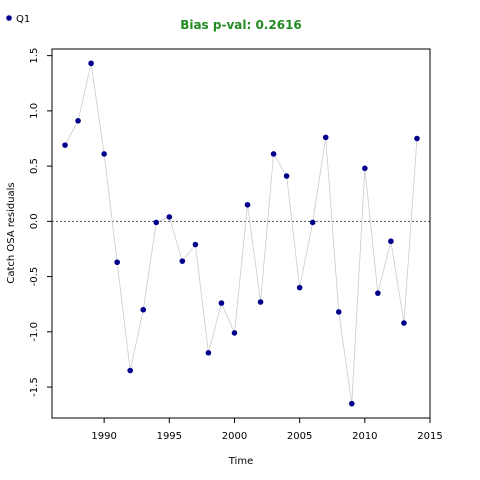  I want to click on y-tick-label: -0.5, so click(34, 277).